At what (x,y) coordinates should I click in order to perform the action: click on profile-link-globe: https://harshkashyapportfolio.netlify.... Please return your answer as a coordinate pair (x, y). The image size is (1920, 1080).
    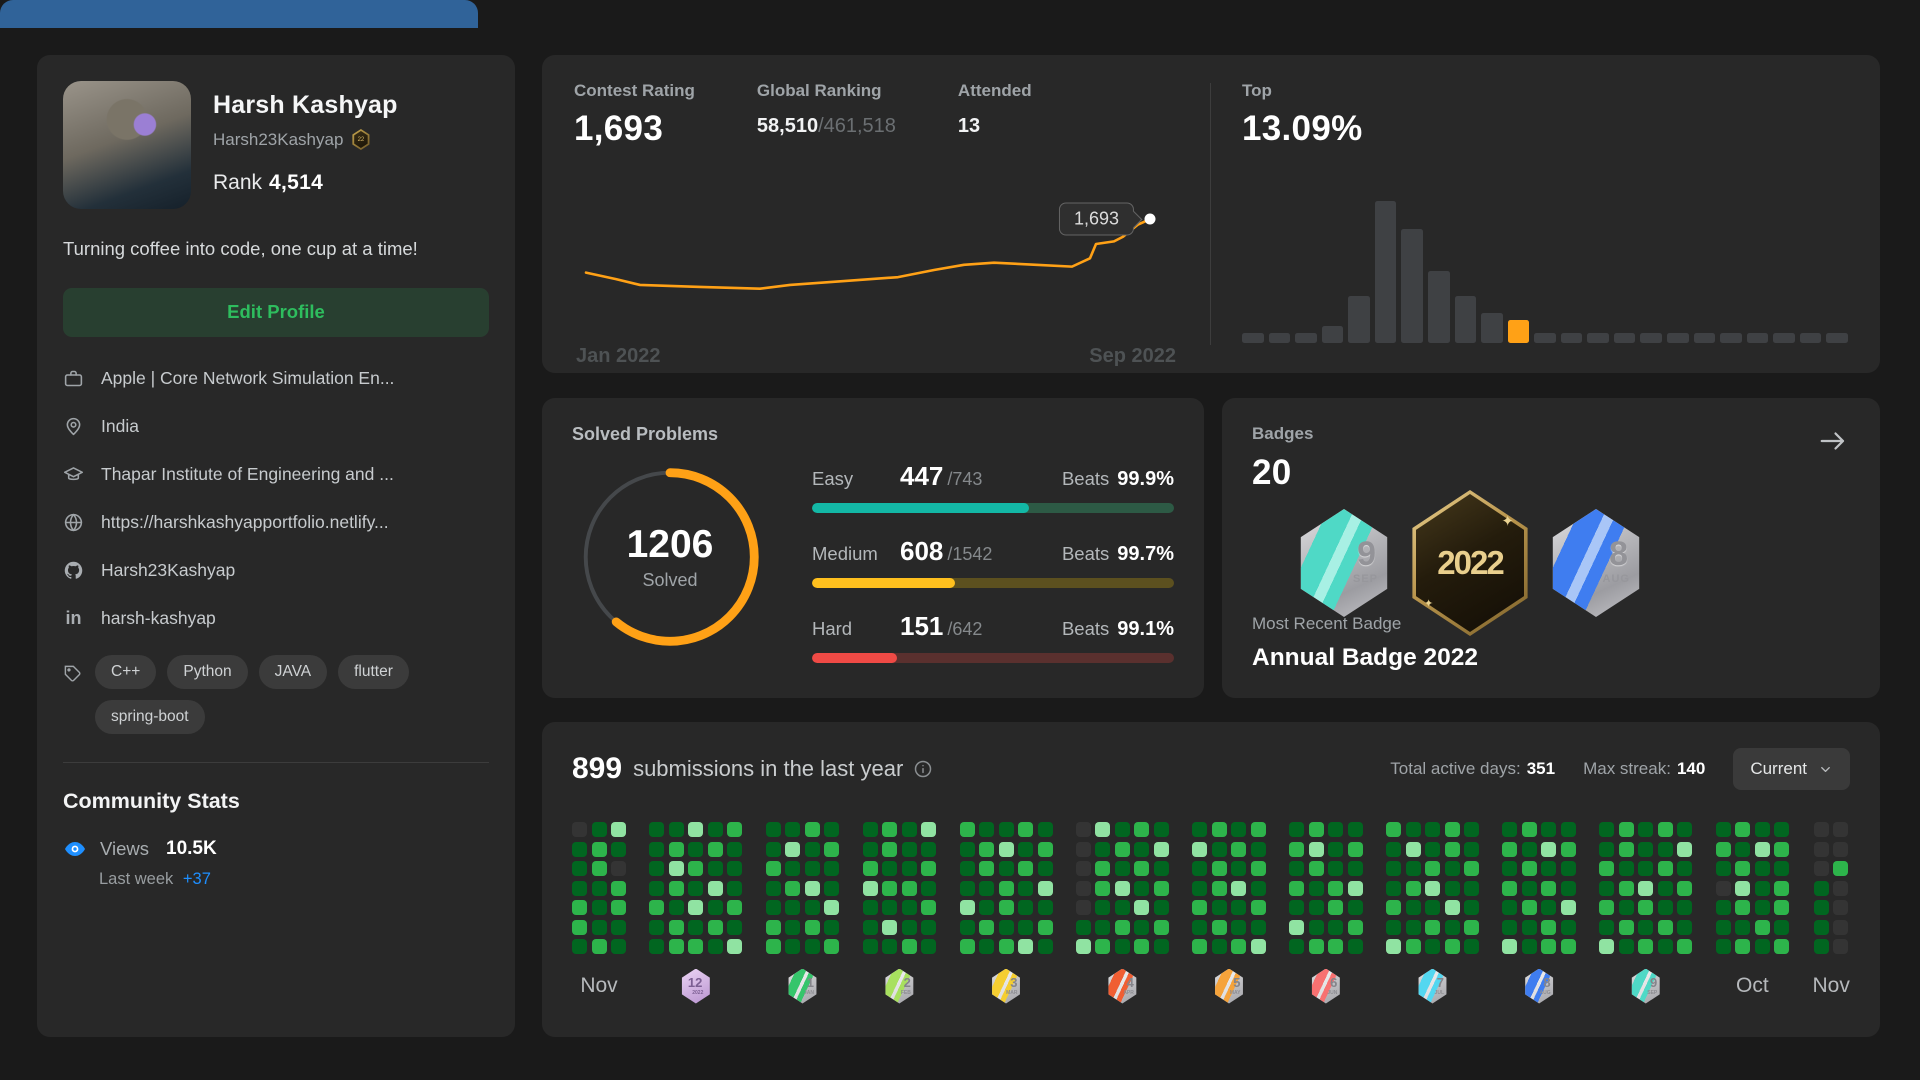
    Looking at the image, I should click on (276, 522).